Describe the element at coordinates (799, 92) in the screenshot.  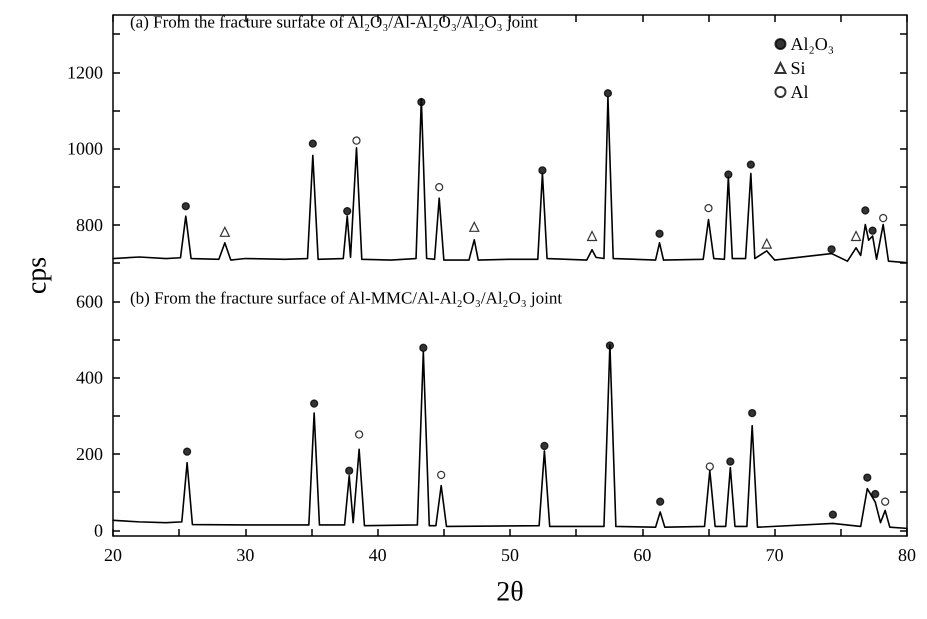
I see `legend-label: Al` at that location.